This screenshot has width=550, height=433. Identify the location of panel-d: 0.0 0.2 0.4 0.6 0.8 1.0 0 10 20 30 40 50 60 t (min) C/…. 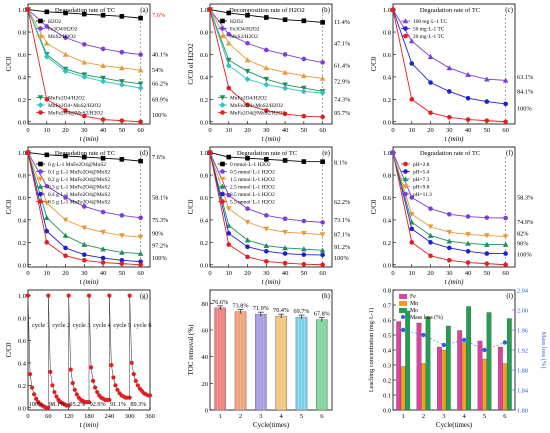
(87, 216).